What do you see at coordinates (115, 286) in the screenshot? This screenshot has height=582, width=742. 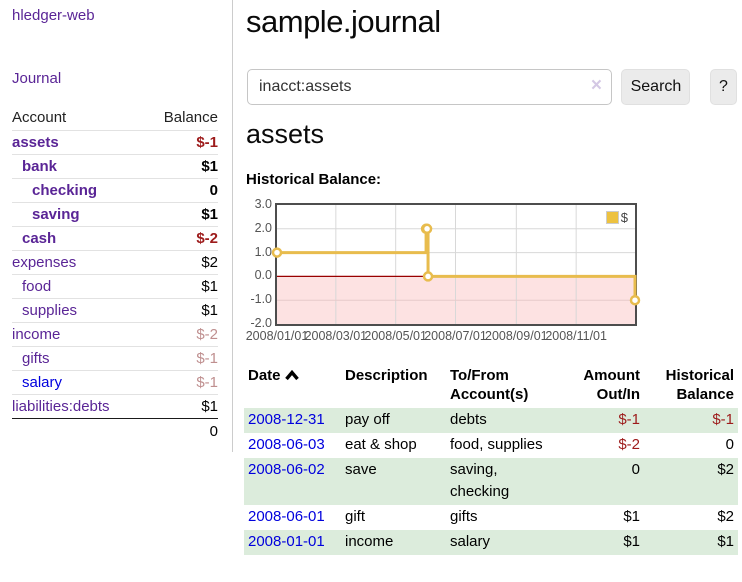 I see `account-row: food $1` at bounding box center [115, 286].